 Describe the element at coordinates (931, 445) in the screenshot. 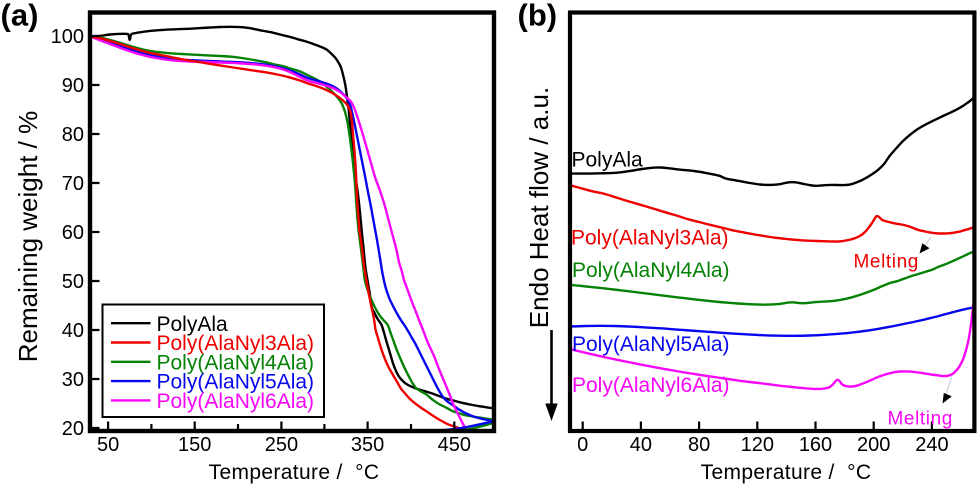

I see `svg-text: 240` at that location.